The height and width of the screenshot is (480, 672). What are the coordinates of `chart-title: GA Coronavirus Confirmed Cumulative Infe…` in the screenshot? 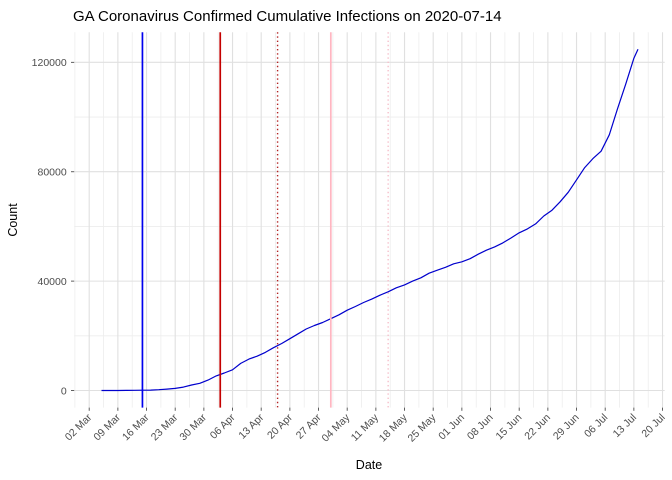 It's located at (287, 16).